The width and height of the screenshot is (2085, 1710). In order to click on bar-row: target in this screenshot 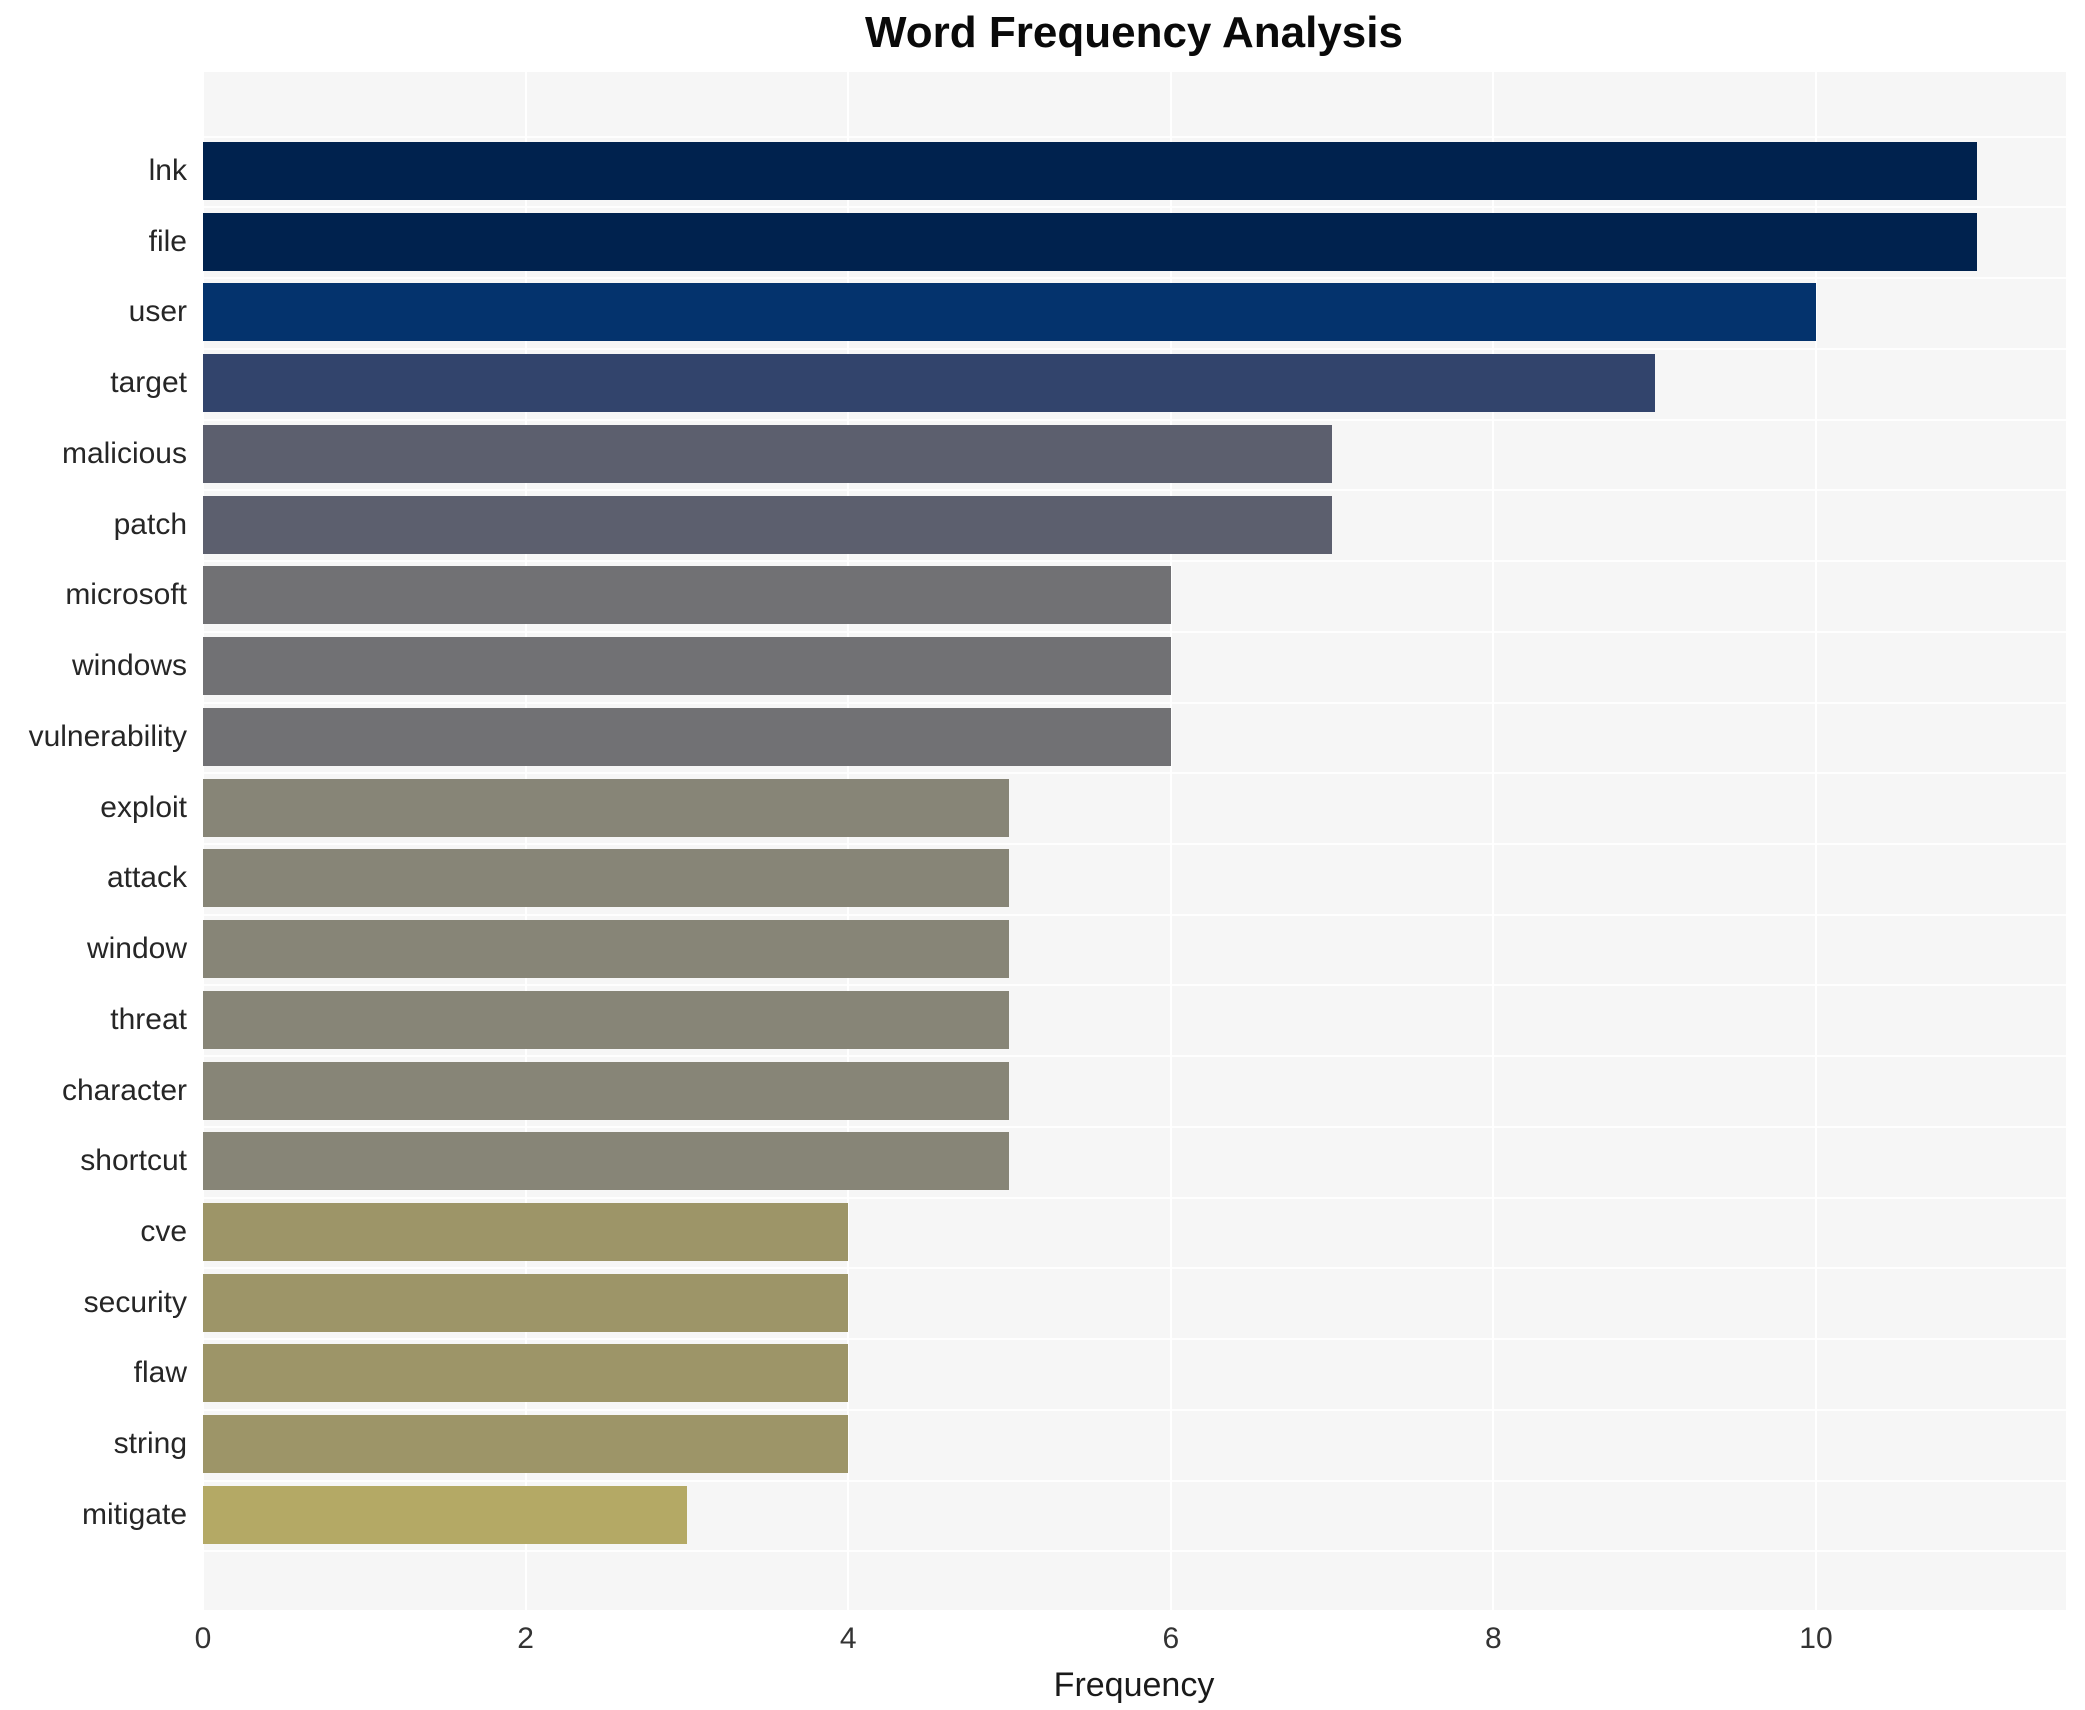, I will do `click(1033, 383)`.